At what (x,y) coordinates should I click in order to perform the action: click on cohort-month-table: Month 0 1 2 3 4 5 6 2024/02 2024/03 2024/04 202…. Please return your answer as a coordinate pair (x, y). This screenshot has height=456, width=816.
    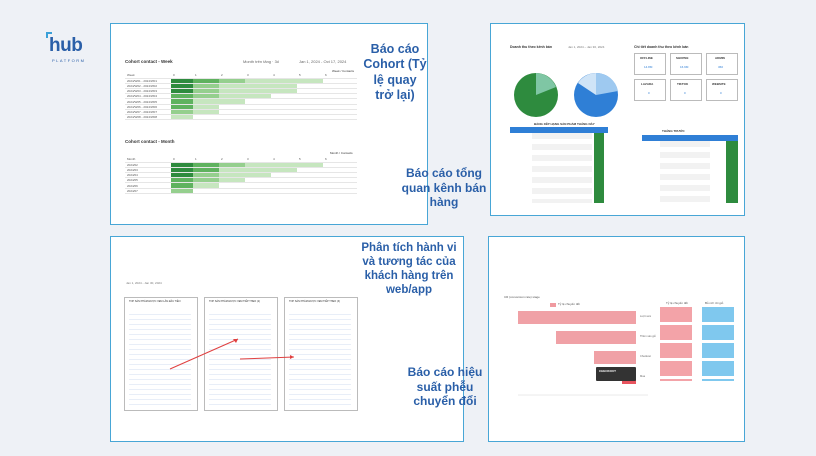
    Looking at the image, I should click on (241, 175).